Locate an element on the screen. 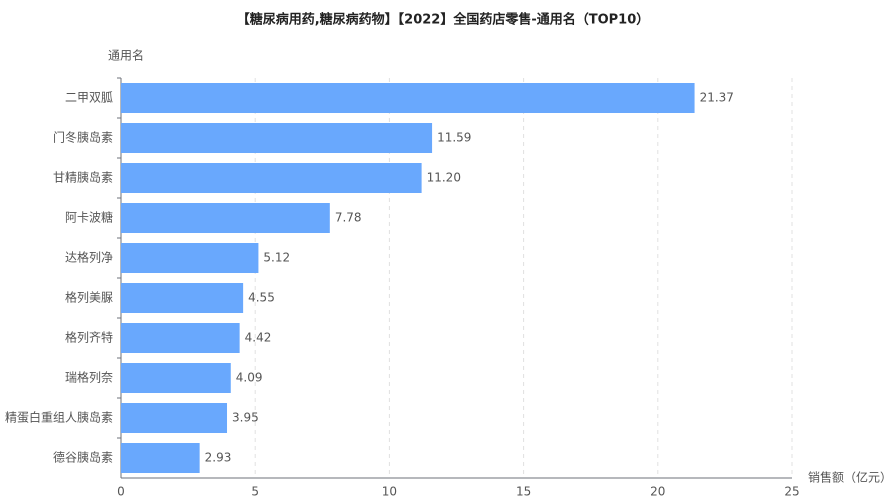  value-label: 4.42 is located at coordinates (258, 338).